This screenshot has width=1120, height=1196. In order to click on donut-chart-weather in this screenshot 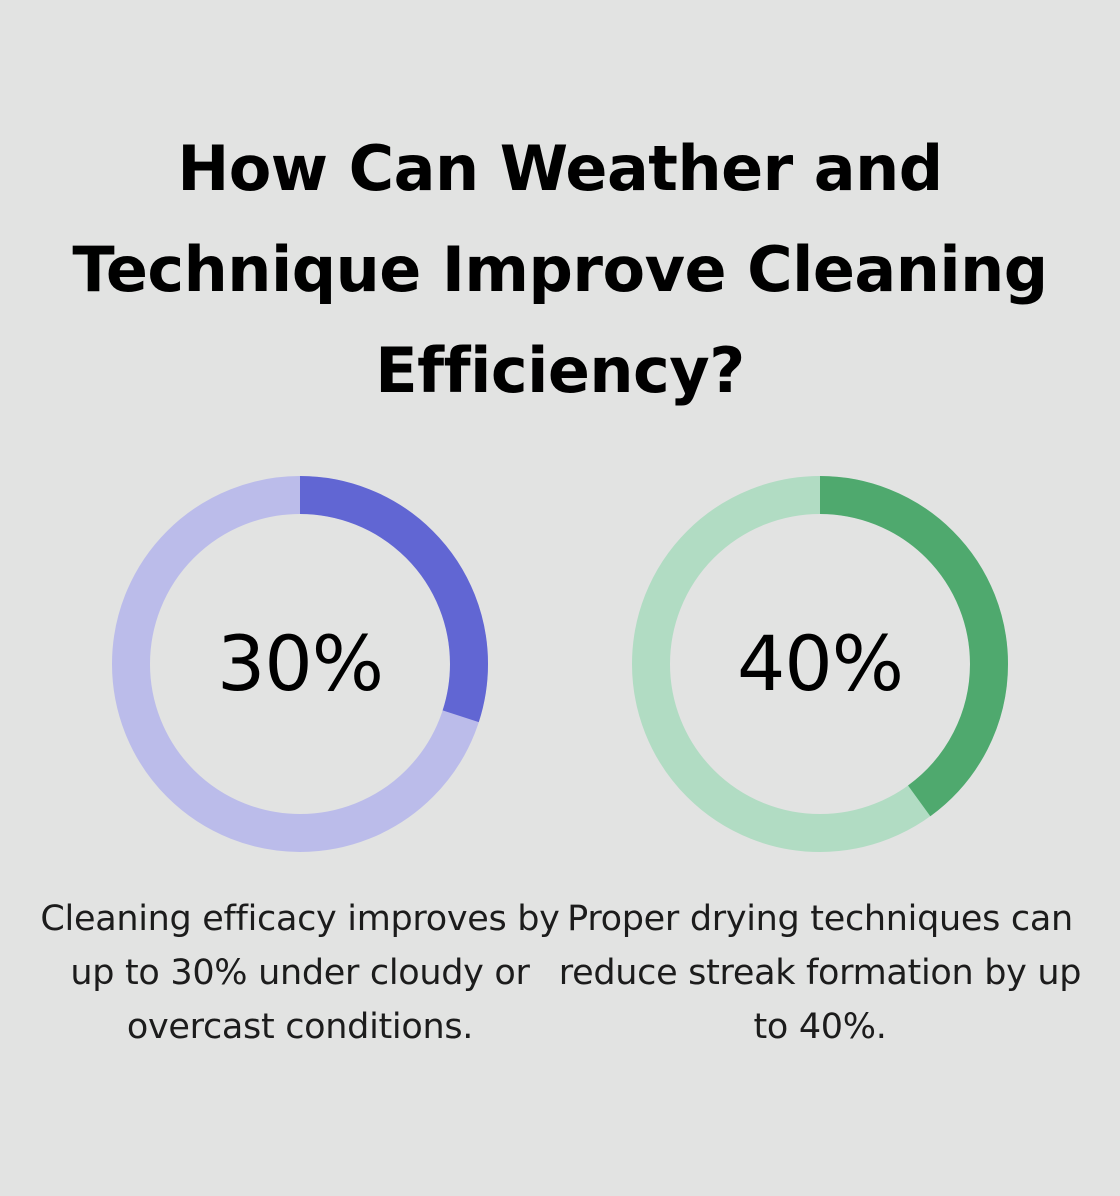, I will do `click(300, 664)`.